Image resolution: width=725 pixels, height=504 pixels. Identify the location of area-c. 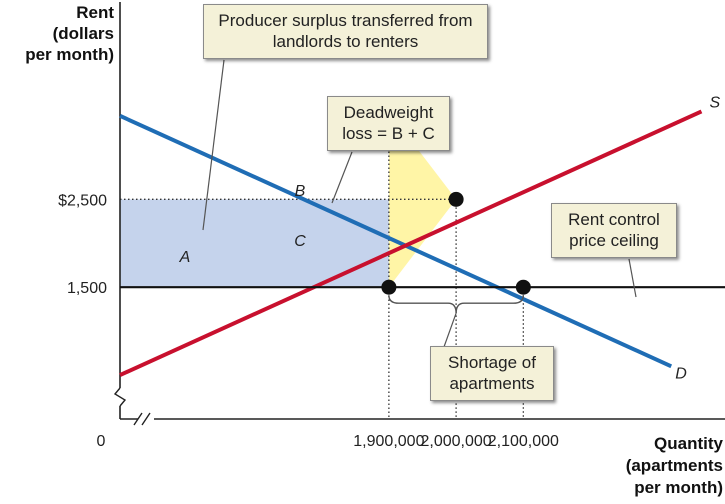
(422, 243).